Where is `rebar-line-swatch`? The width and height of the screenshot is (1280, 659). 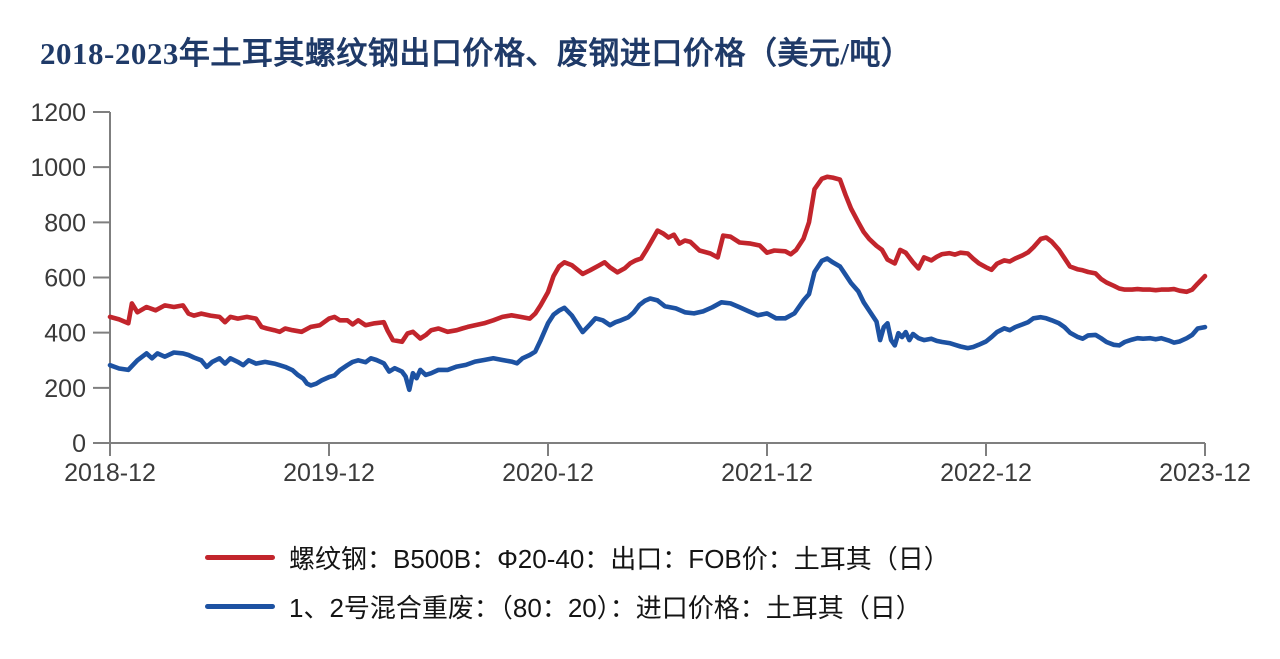 rebar-line-swatch is located at coordinates (240, 557).